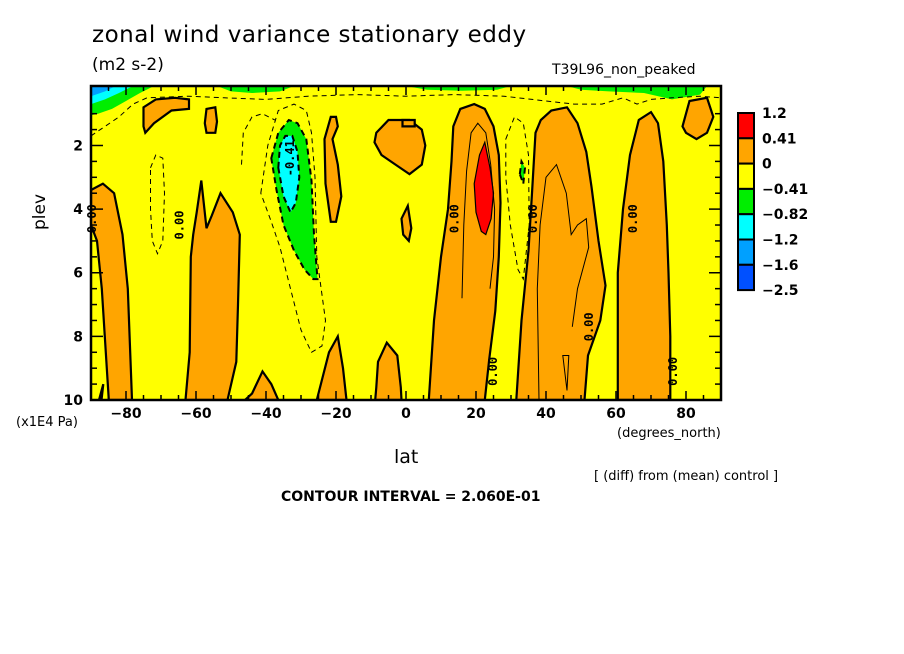 The height and width of the screenshot is (654, 904). Describe the element at coordinates (78, 274) in the screenshot. I see `y-tick-label: 6` at that location.